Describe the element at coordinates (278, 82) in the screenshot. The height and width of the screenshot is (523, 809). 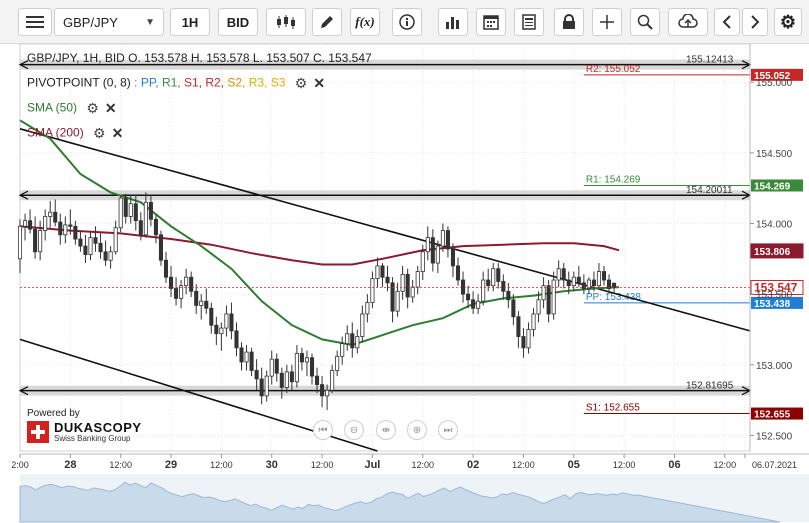
I see `pivot-level-s3: S3` at that location.